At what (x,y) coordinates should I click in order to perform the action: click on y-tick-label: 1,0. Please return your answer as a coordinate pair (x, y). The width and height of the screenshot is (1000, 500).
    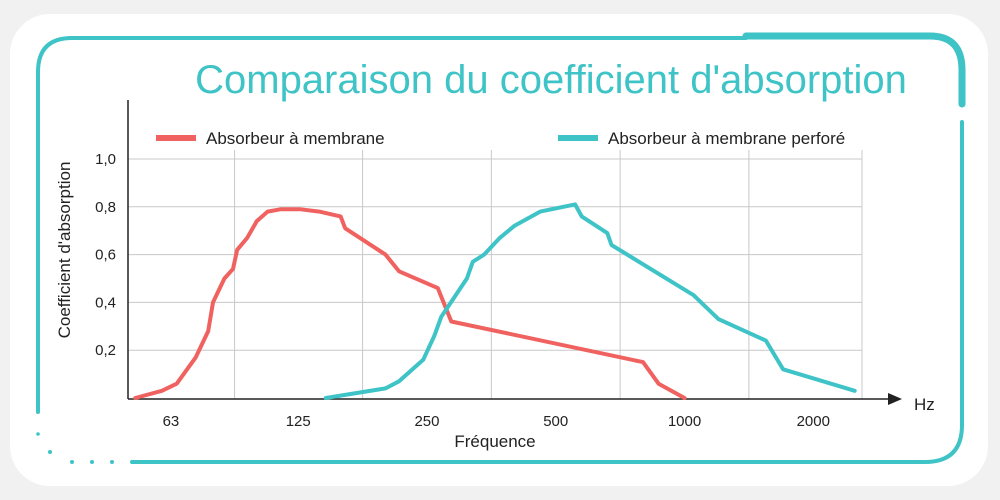
    Looking at the image, I should click on (105, 159).